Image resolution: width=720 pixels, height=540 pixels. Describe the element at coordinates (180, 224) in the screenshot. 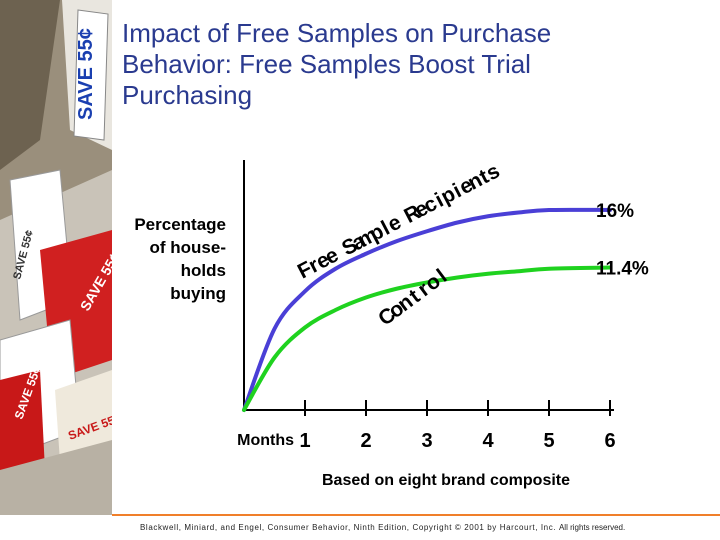

I see `y-axis-label-line: Percentage` at that location.